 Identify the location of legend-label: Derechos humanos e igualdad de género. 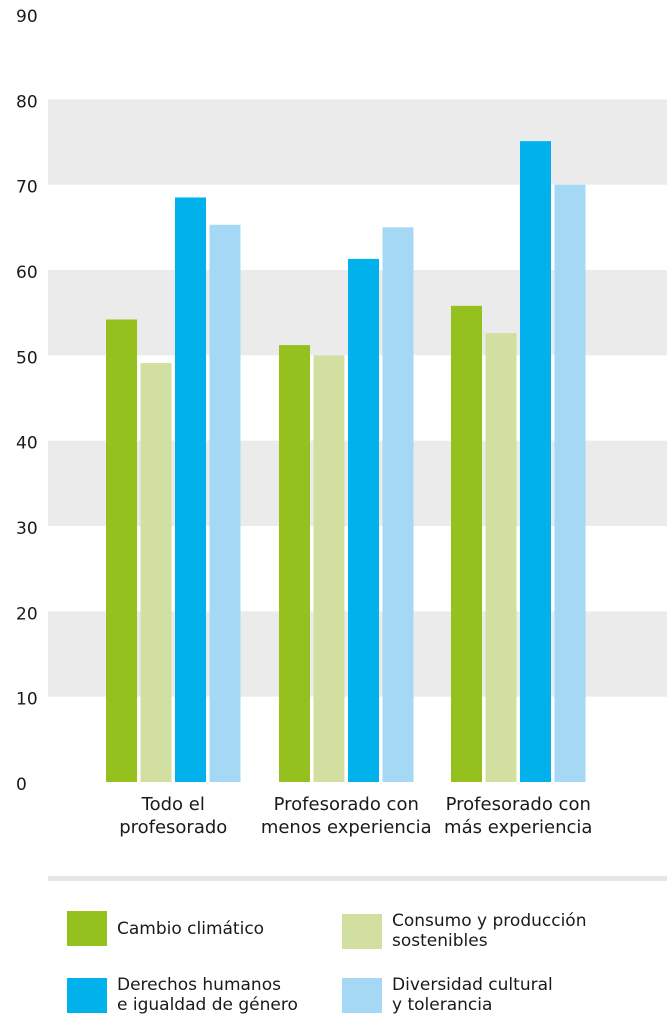
(207, 995).